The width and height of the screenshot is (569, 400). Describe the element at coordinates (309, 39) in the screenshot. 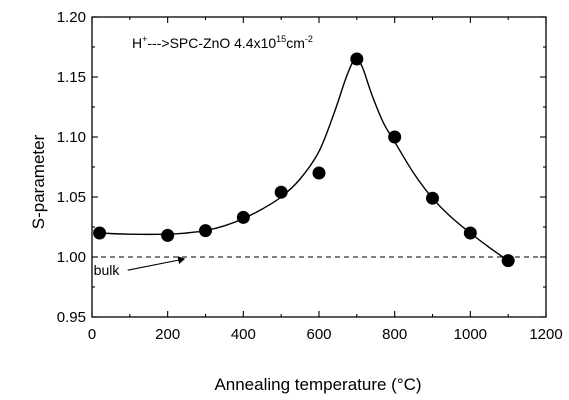

I see `annotation-unit-exponent: -2` at that location.